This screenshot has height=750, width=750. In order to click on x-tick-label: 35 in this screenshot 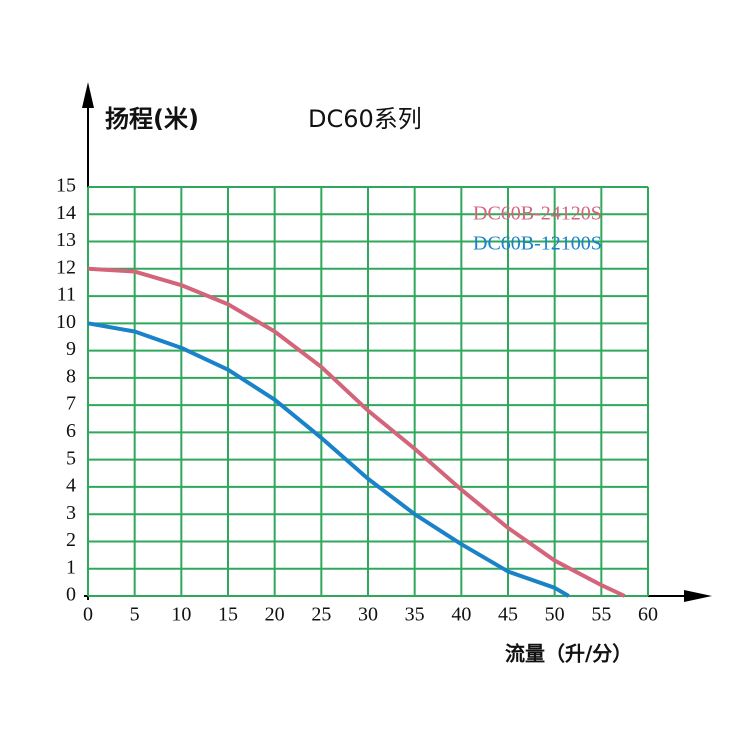, I will do `click(415, 615)`.